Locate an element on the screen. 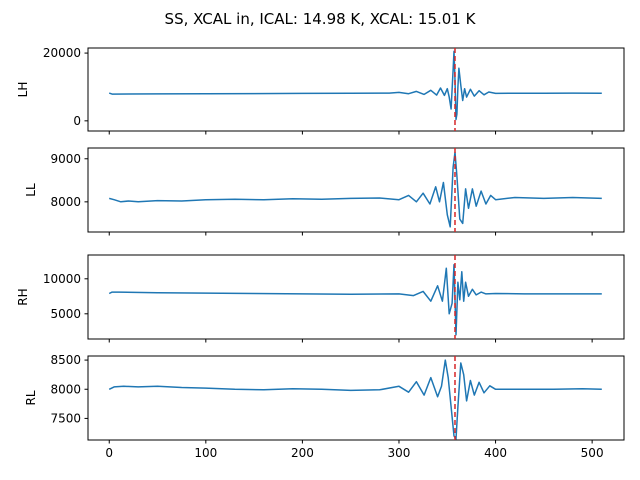 The height and width of the screenshot is (480, 640). subplot-rl-xtick-label: 200 is located at coordinates (302, 453).